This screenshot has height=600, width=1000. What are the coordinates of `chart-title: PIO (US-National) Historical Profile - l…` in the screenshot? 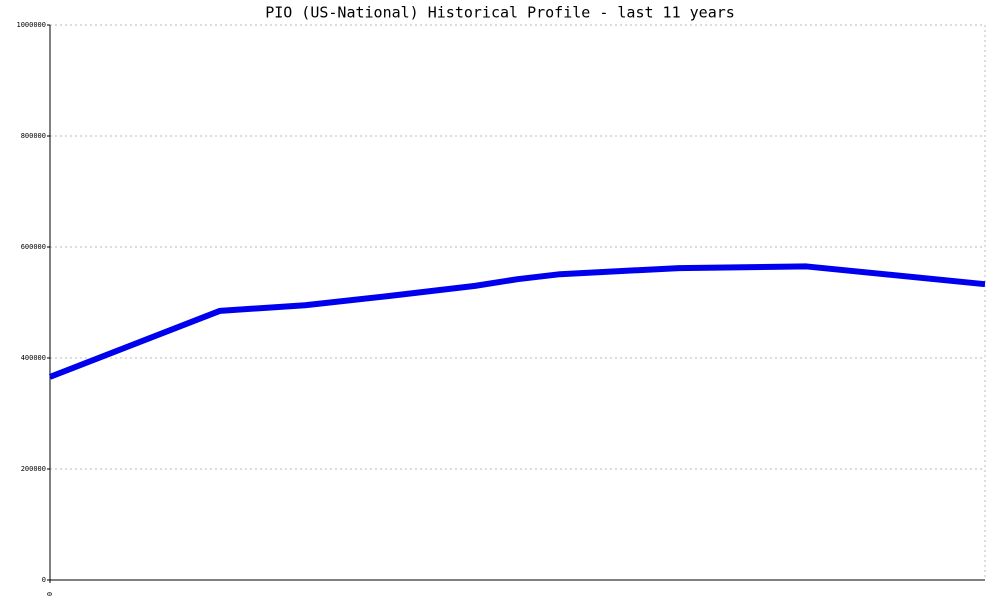 It's located at (500, 13).